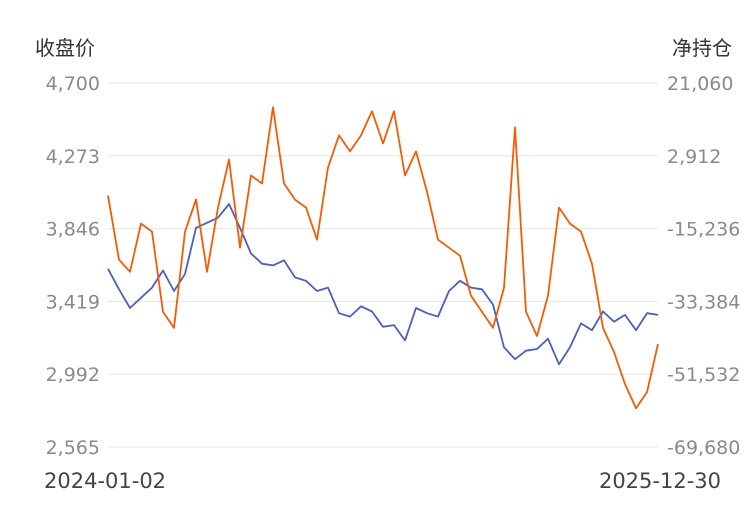 Image resolution: width=750 pixels, height=510 pixels. Describe the element at coordinates (73, 230) in the screenshot. I see `left-tick-label: 3,846` at that location.